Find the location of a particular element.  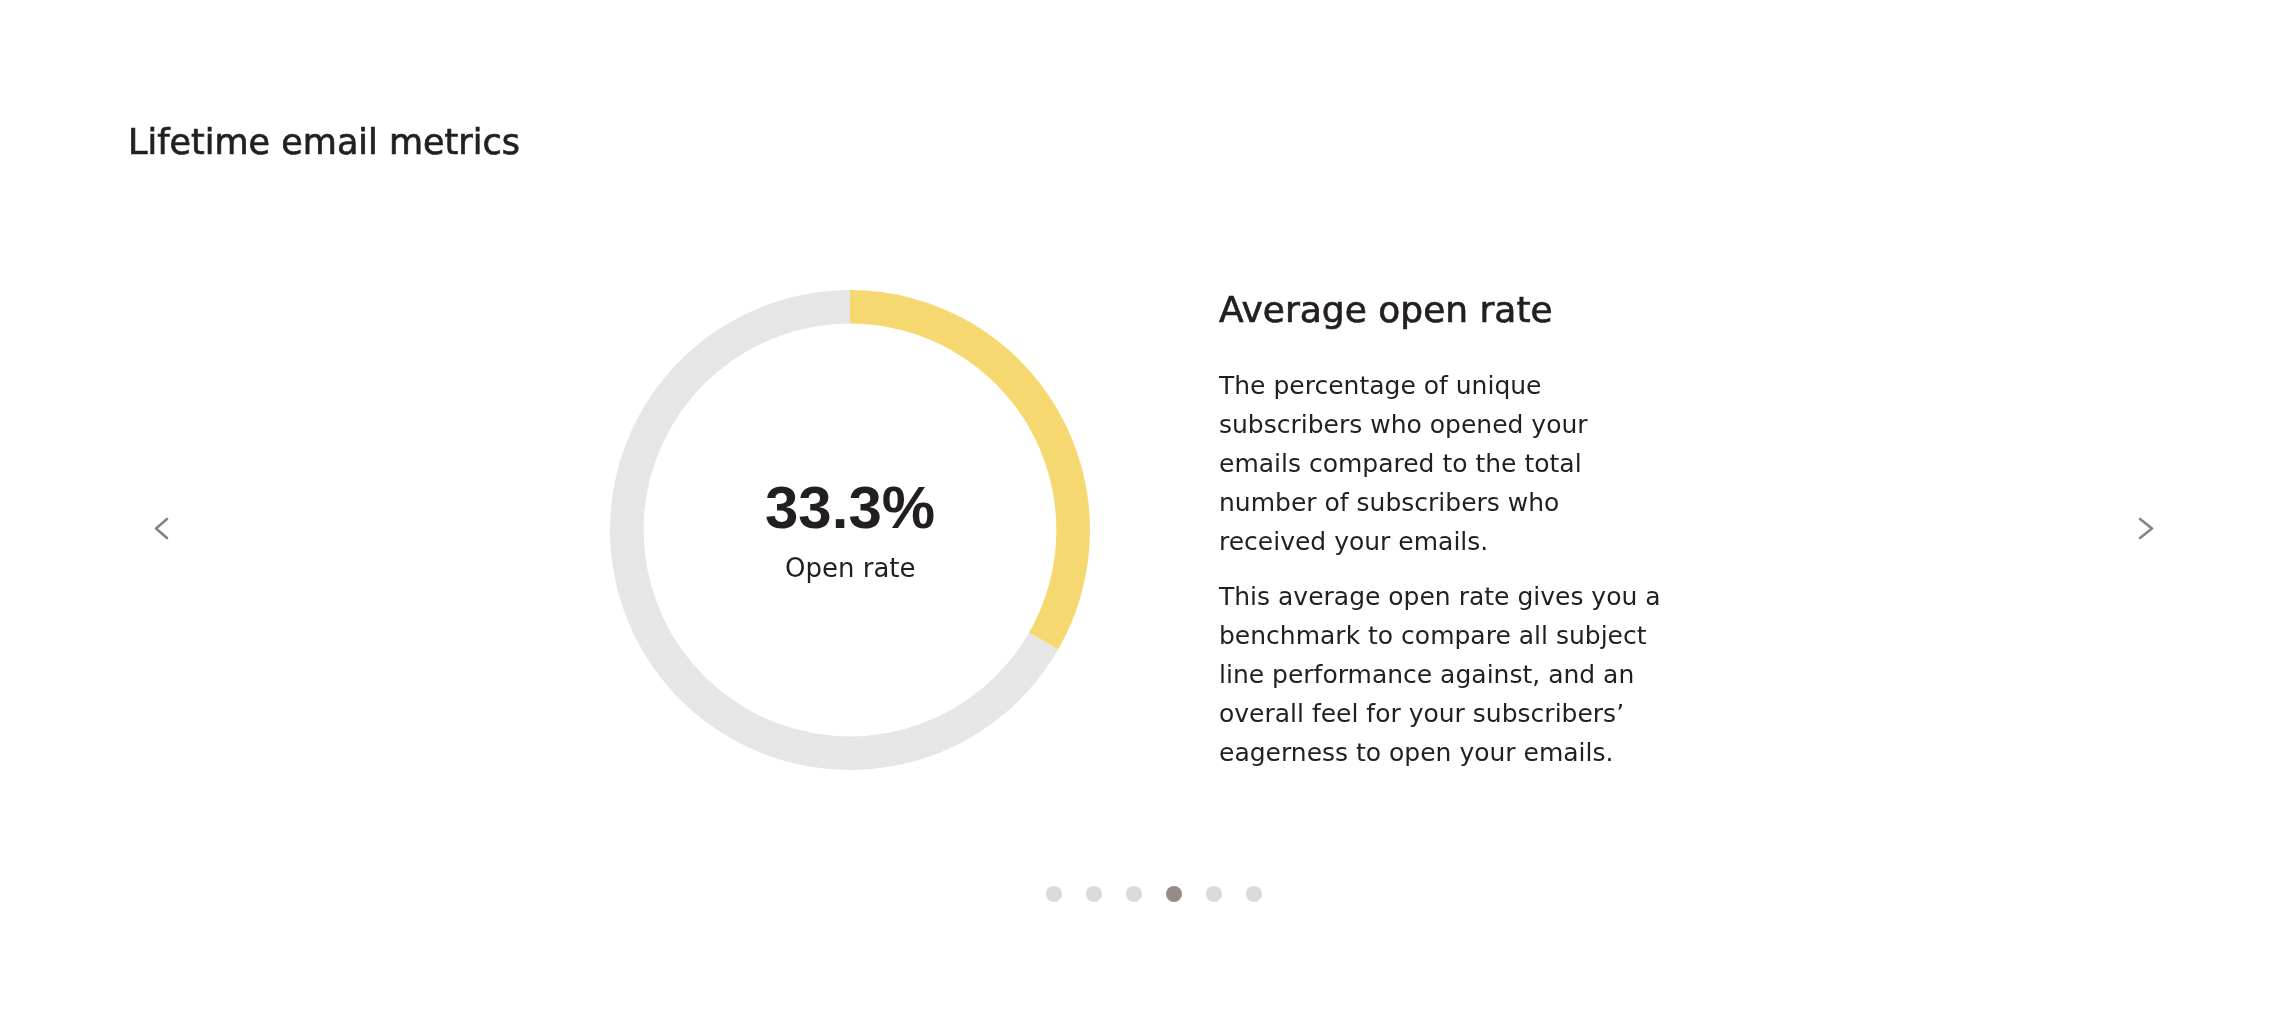

text: Average open rate is located at coordinates (1386, 310).